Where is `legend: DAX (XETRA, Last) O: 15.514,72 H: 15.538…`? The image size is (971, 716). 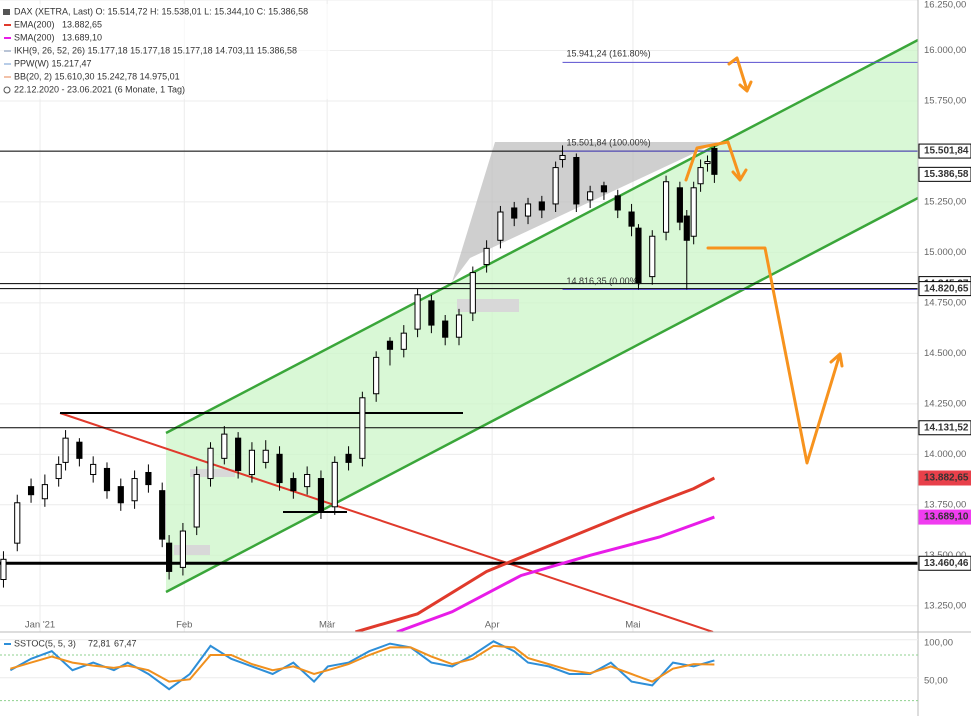
legend: DAX (XETRA, Last) O: 15.514,72 H: 15.538… is located at coordinates (165, 51).